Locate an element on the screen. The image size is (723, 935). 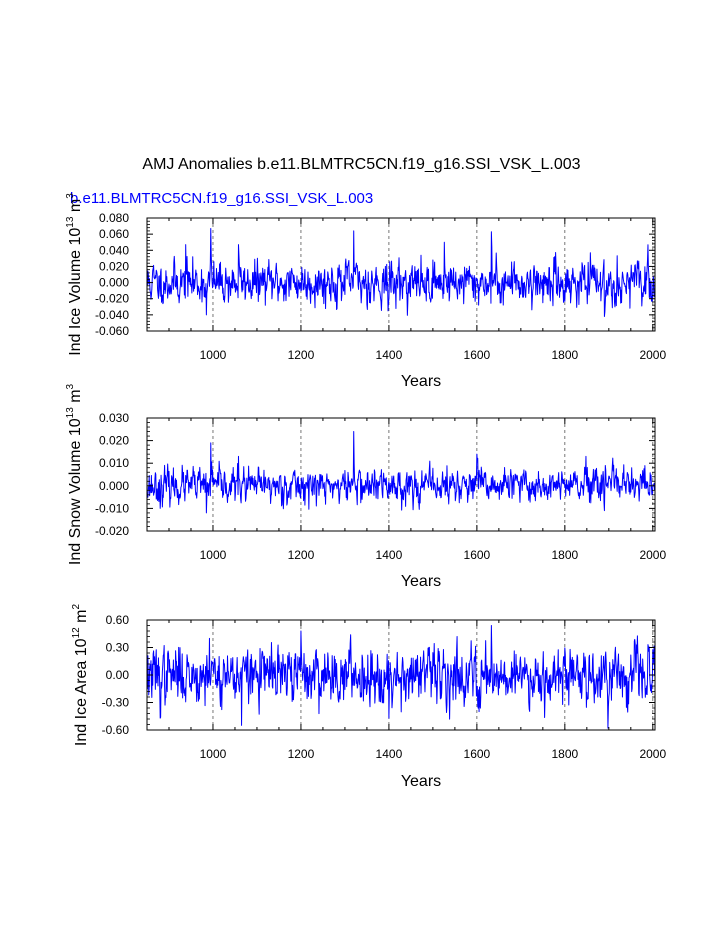
y-tick-label: 0.60 is located at coordinates (118, 620).